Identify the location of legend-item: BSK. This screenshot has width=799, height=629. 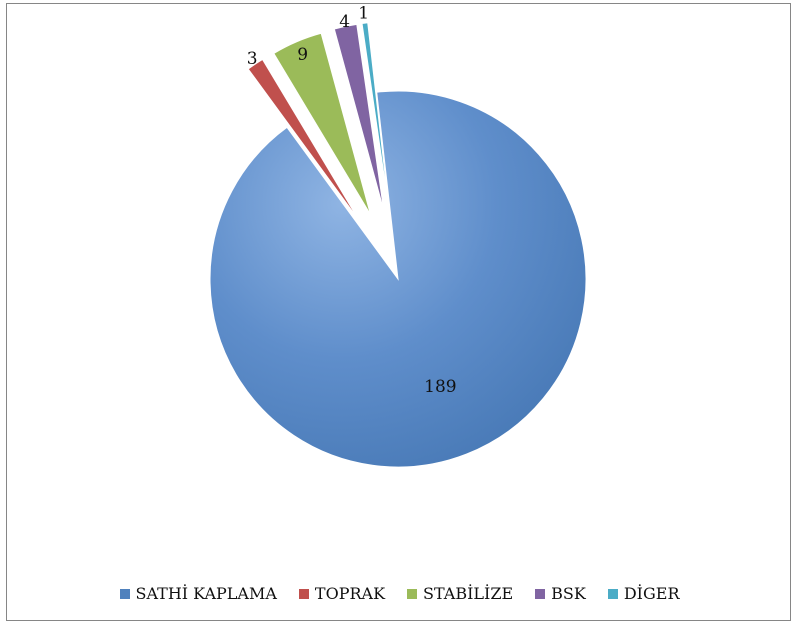
(560, 593).